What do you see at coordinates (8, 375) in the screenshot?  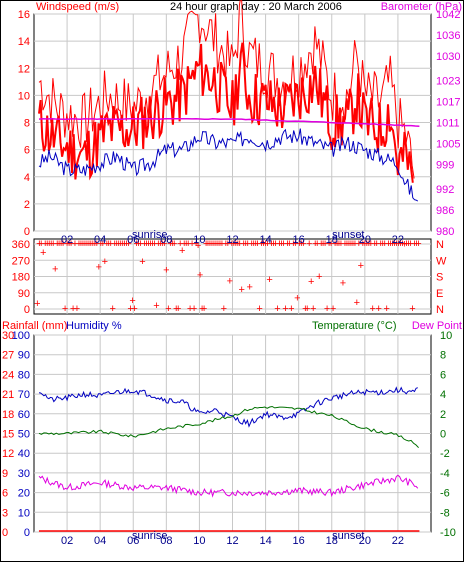 I see `rain-tick-label: 24` at bounding box center [8, 375].